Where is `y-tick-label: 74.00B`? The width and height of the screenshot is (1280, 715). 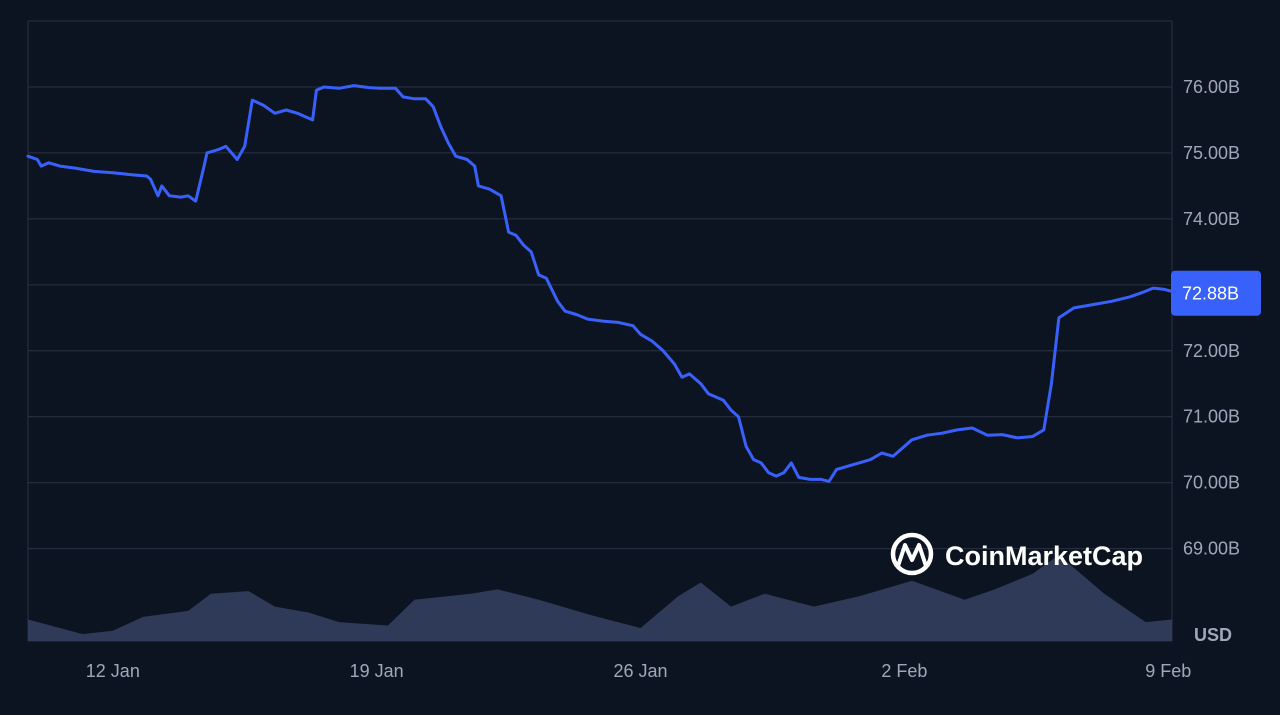
y-tick-label: 74.00B is located at coordinates (1211, 219).